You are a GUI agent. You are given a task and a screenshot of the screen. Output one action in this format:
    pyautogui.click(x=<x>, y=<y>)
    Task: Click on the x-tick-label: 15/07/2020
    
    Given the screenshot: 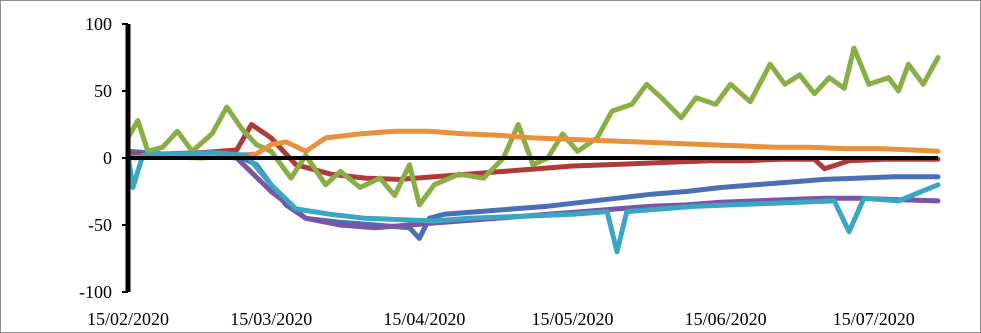 What is the action you would take?
    pyautogui.click(x=874, y=319)
    